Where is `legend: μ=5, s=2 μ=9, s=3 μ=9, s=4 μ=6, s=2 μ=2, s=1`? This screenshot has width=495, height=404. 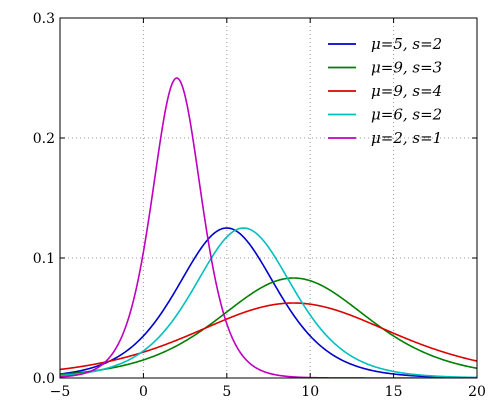
legend: μ=5, s=2 μ=9, s=3 μ=9, s=4 μ=6, s=2 μ=2, s=1 is located at coordinates (385, 91).